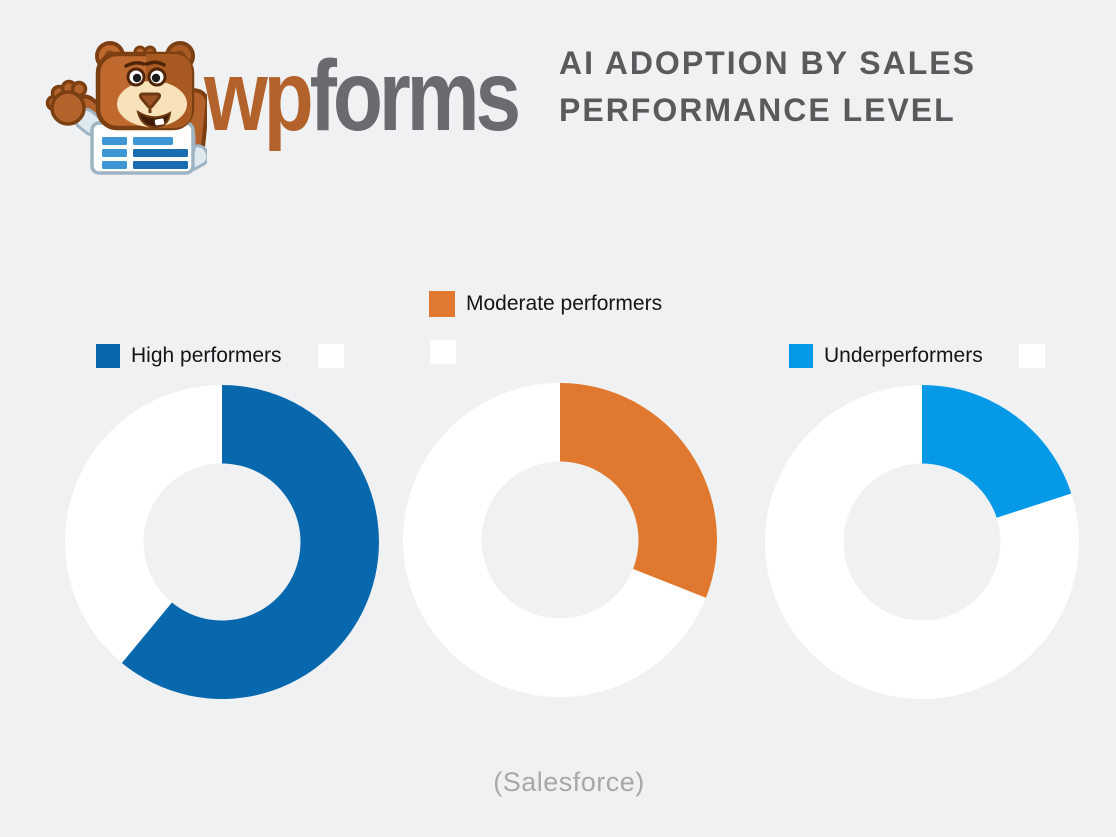  What do you see at coordinates (222, 542) in the screenshot?
I see `donut-chart-high-performers` at bounding box center [222, 542].